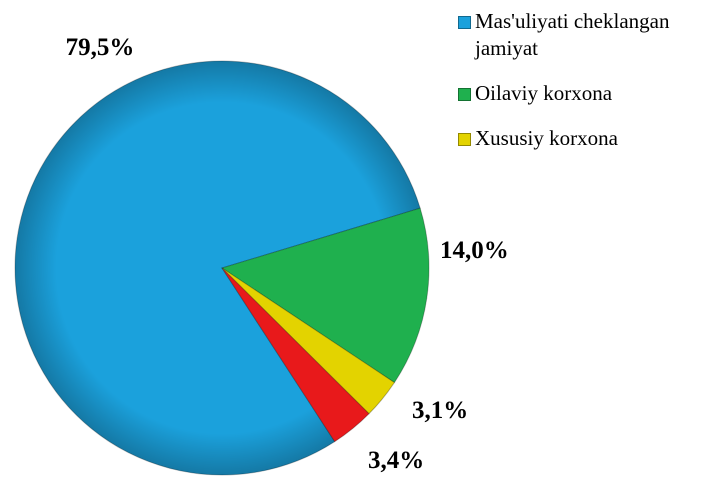 Image resolution: width=728 pixels, height=480 pixels. Describe the element at coordinates (546, 138) in the screenshot. I see `legend-label: Xususiy korxona` at that location.